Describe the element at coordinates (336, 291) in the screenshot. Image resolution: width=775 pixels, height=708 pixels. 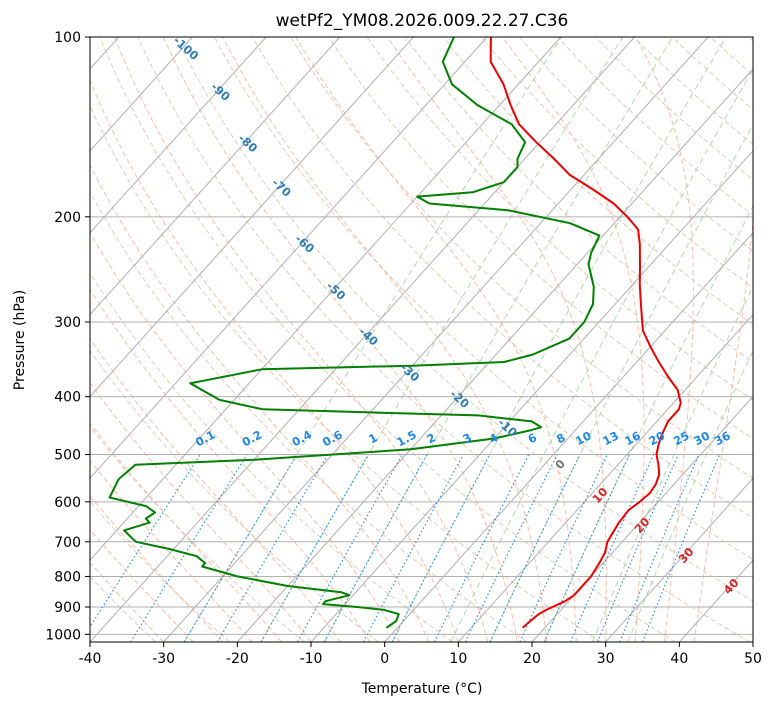
I see `isotherm-label: -50` at that location.